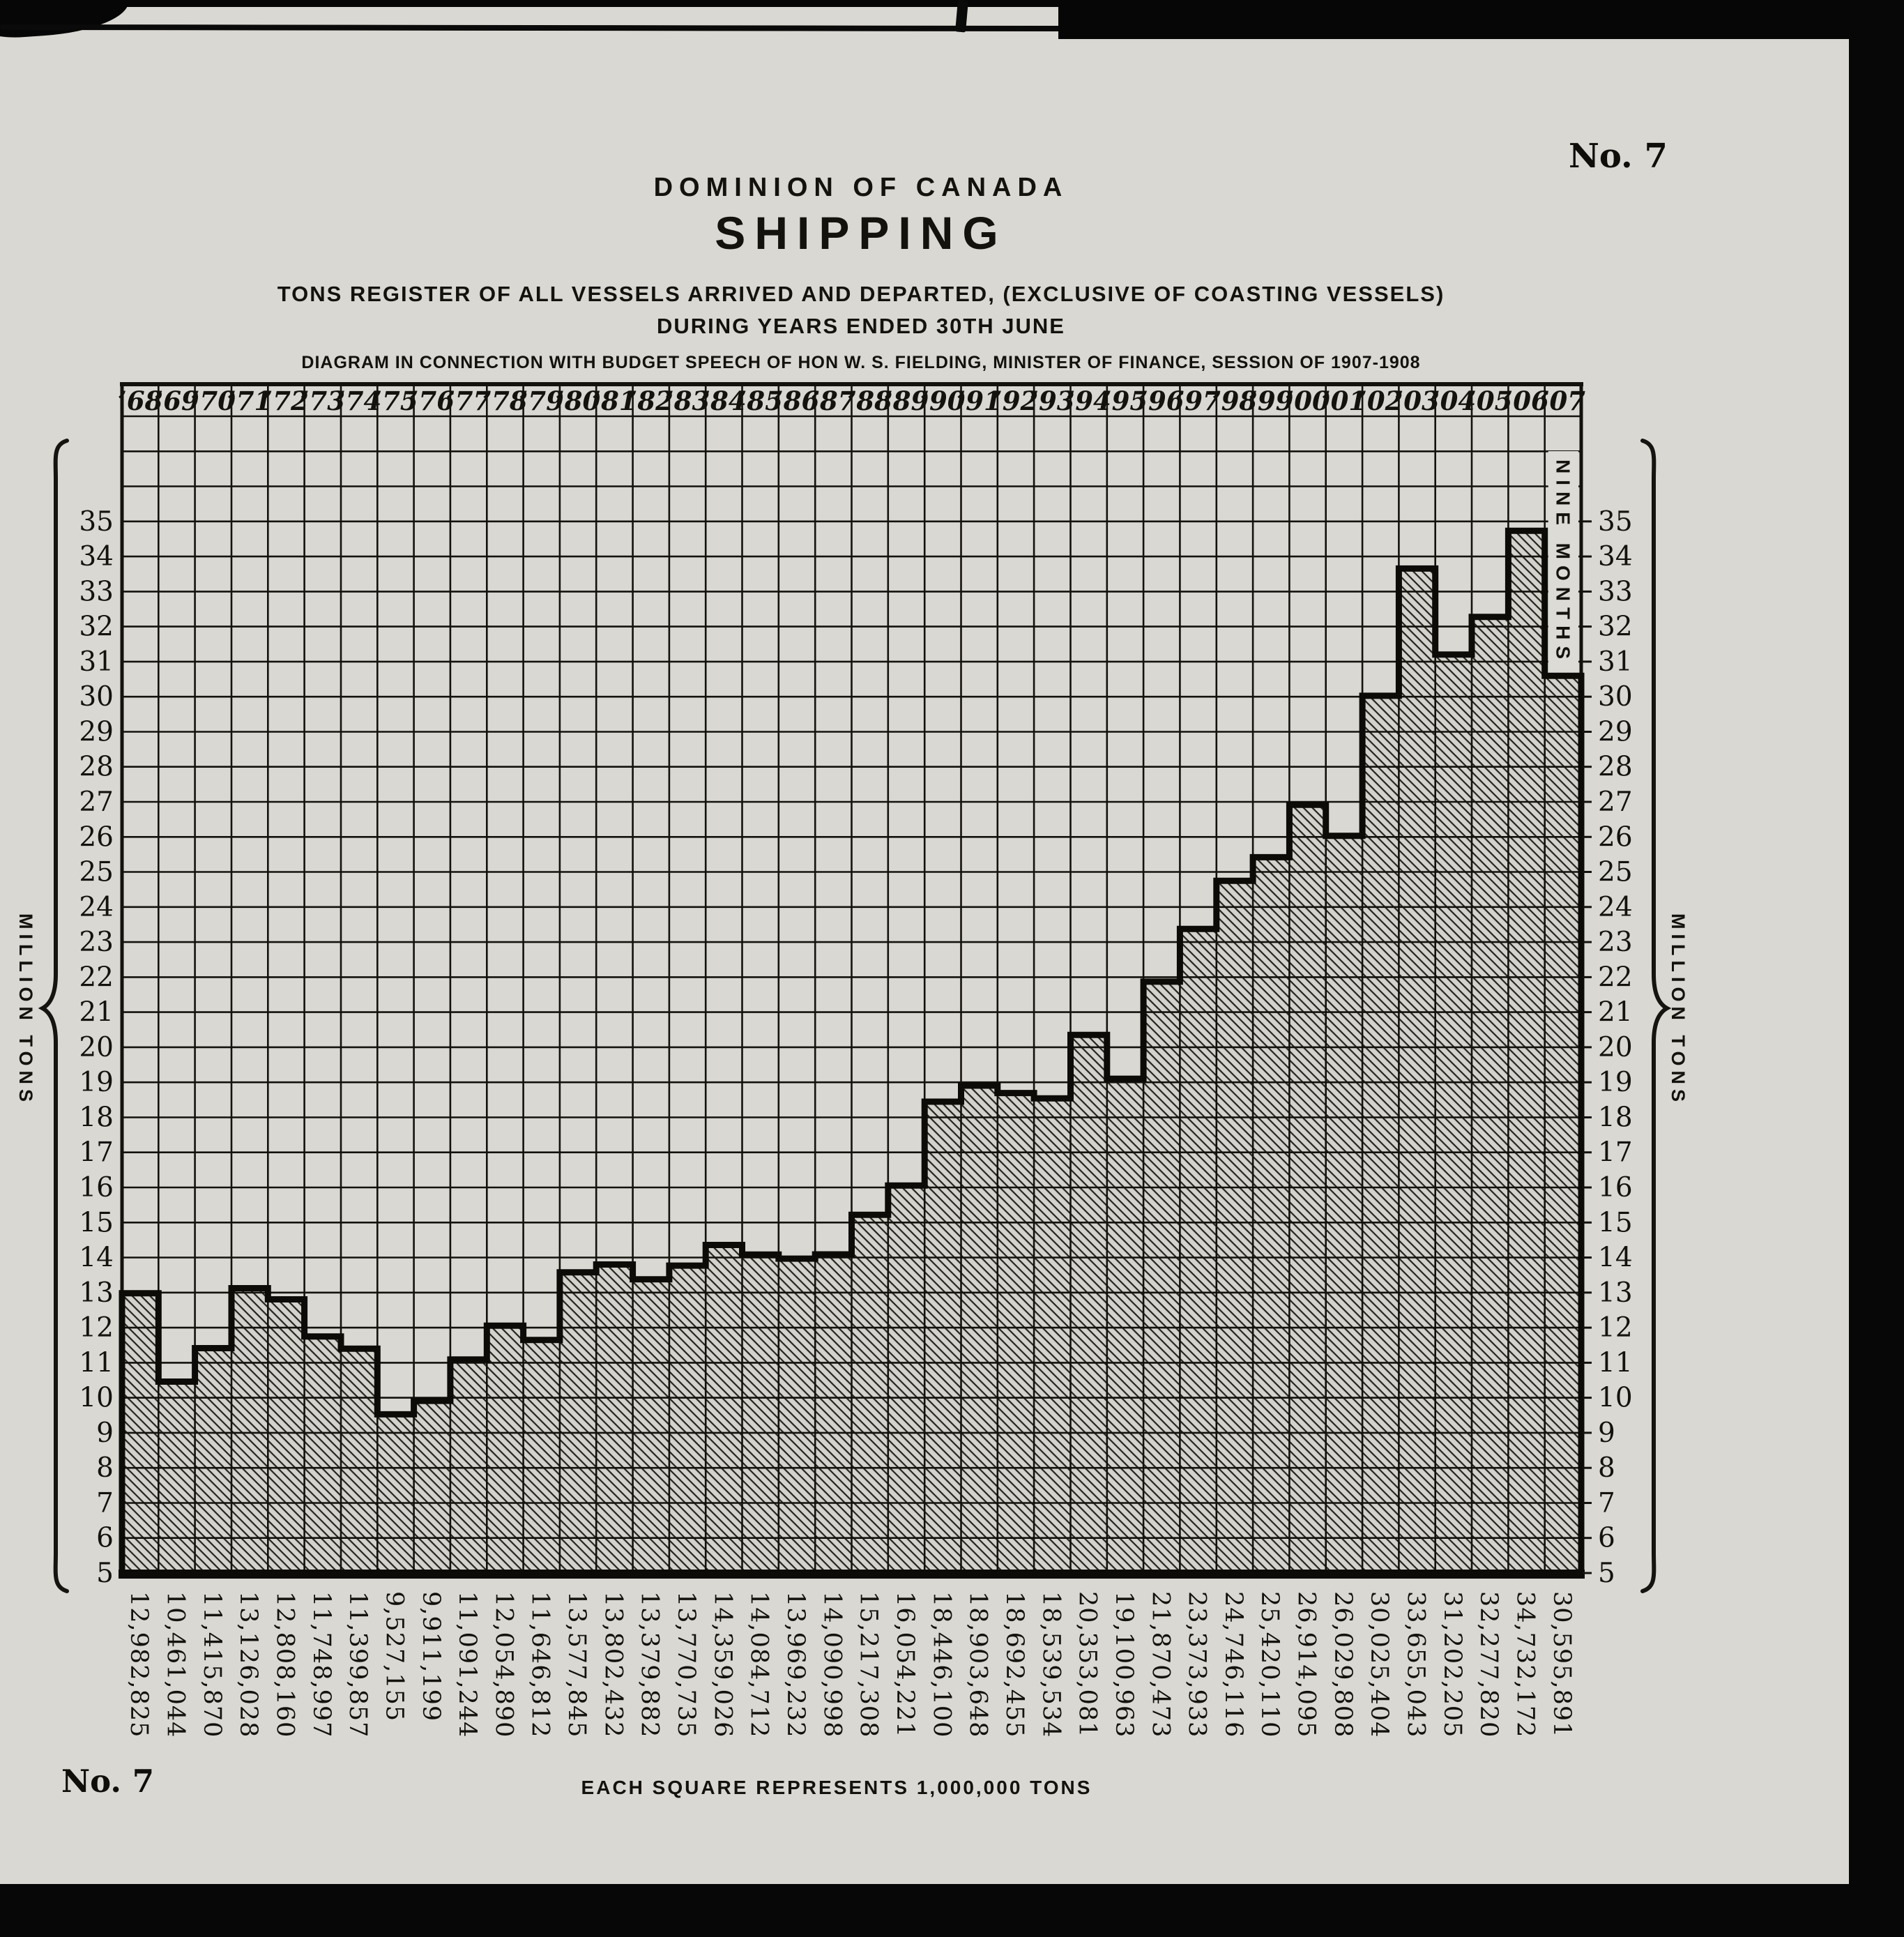 The image size is (1904, 1937). I want to click on y-tick-left: 29, so click(96, 732).